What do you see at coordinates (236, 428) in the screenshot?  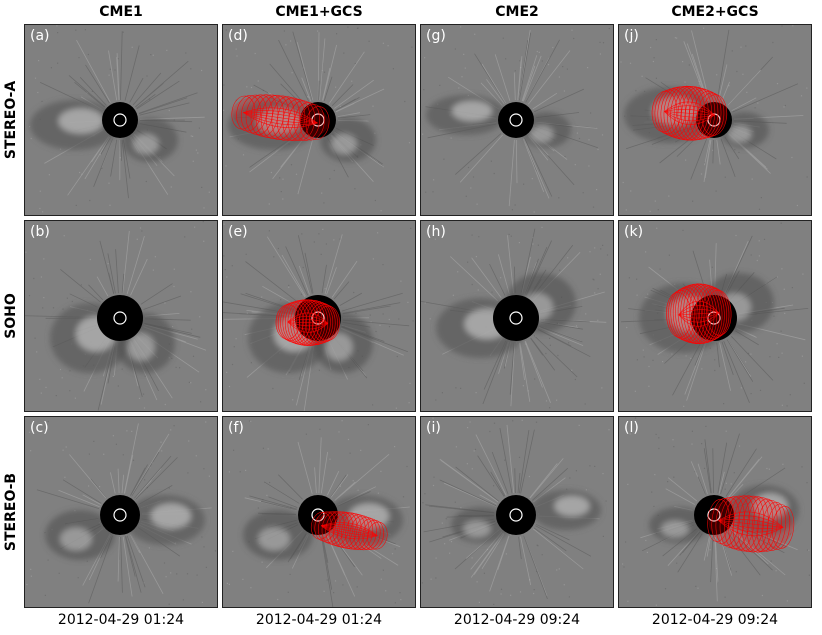 I see `panel-label: (f)` at bounding box center [236, 428].